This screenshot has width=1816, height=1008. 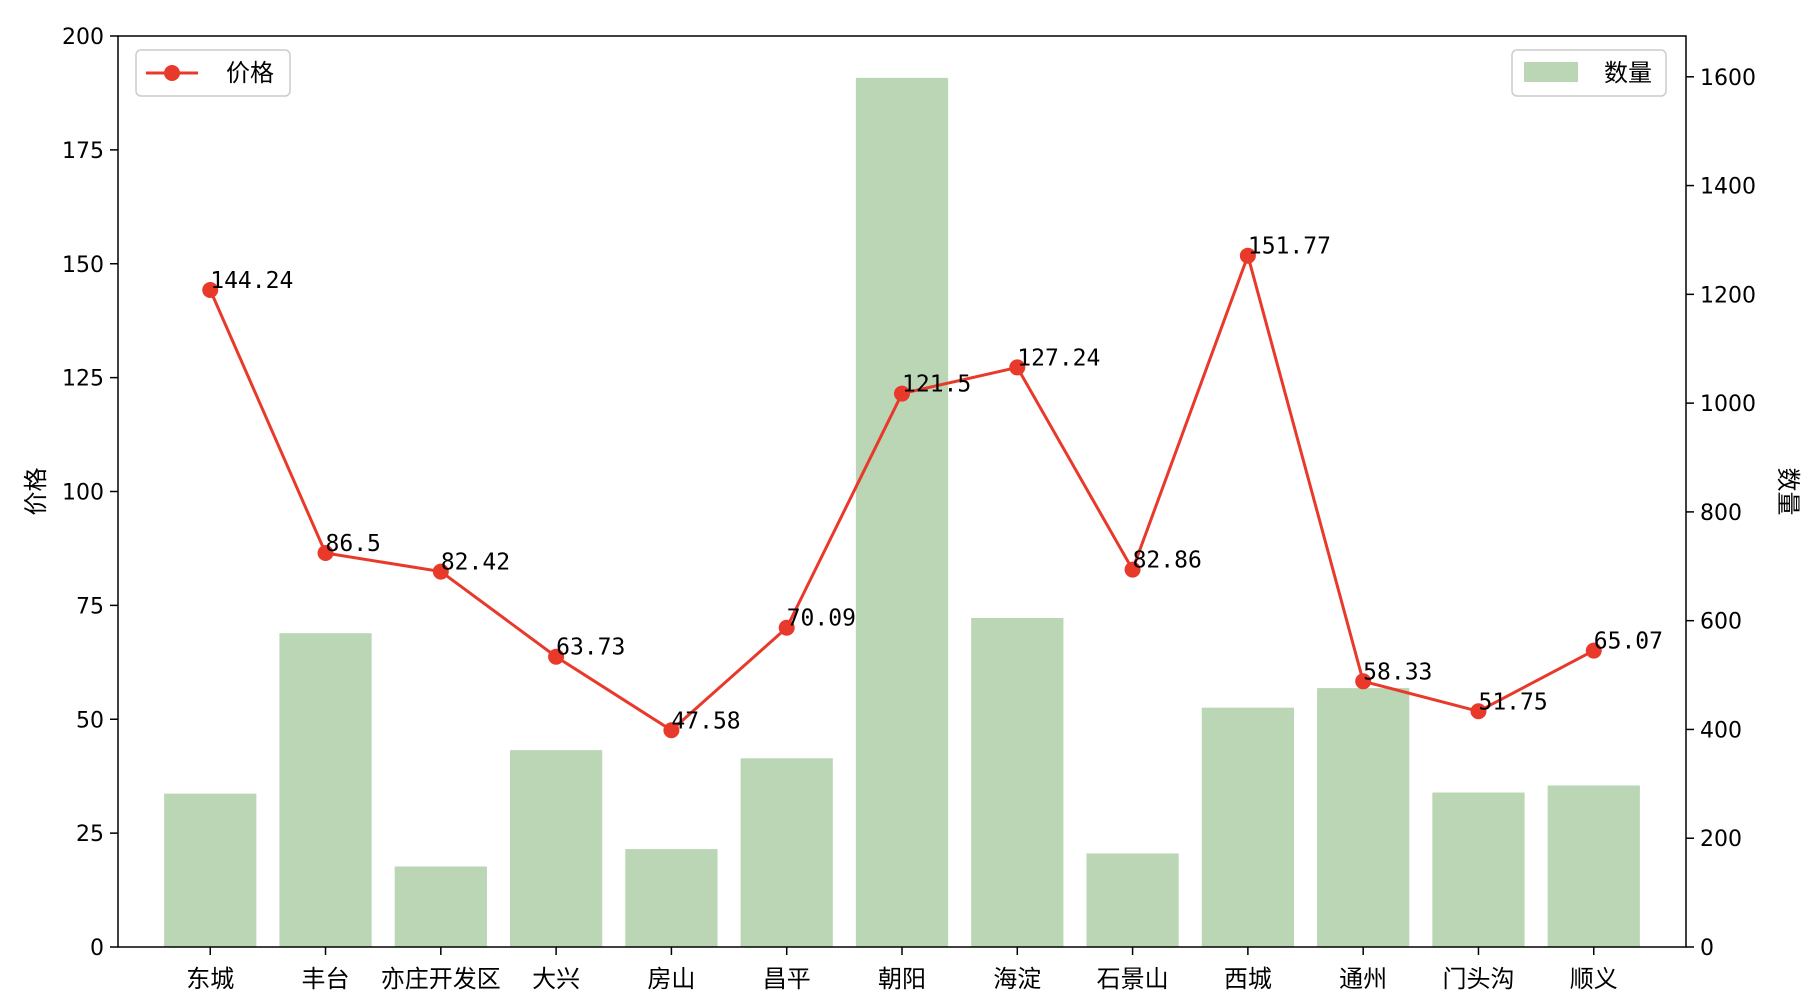 What do you see at coordinates (1728, 78) in the screenshot?
I see `right-tick-label-8: 1600` at bounding box center [1728, 78].